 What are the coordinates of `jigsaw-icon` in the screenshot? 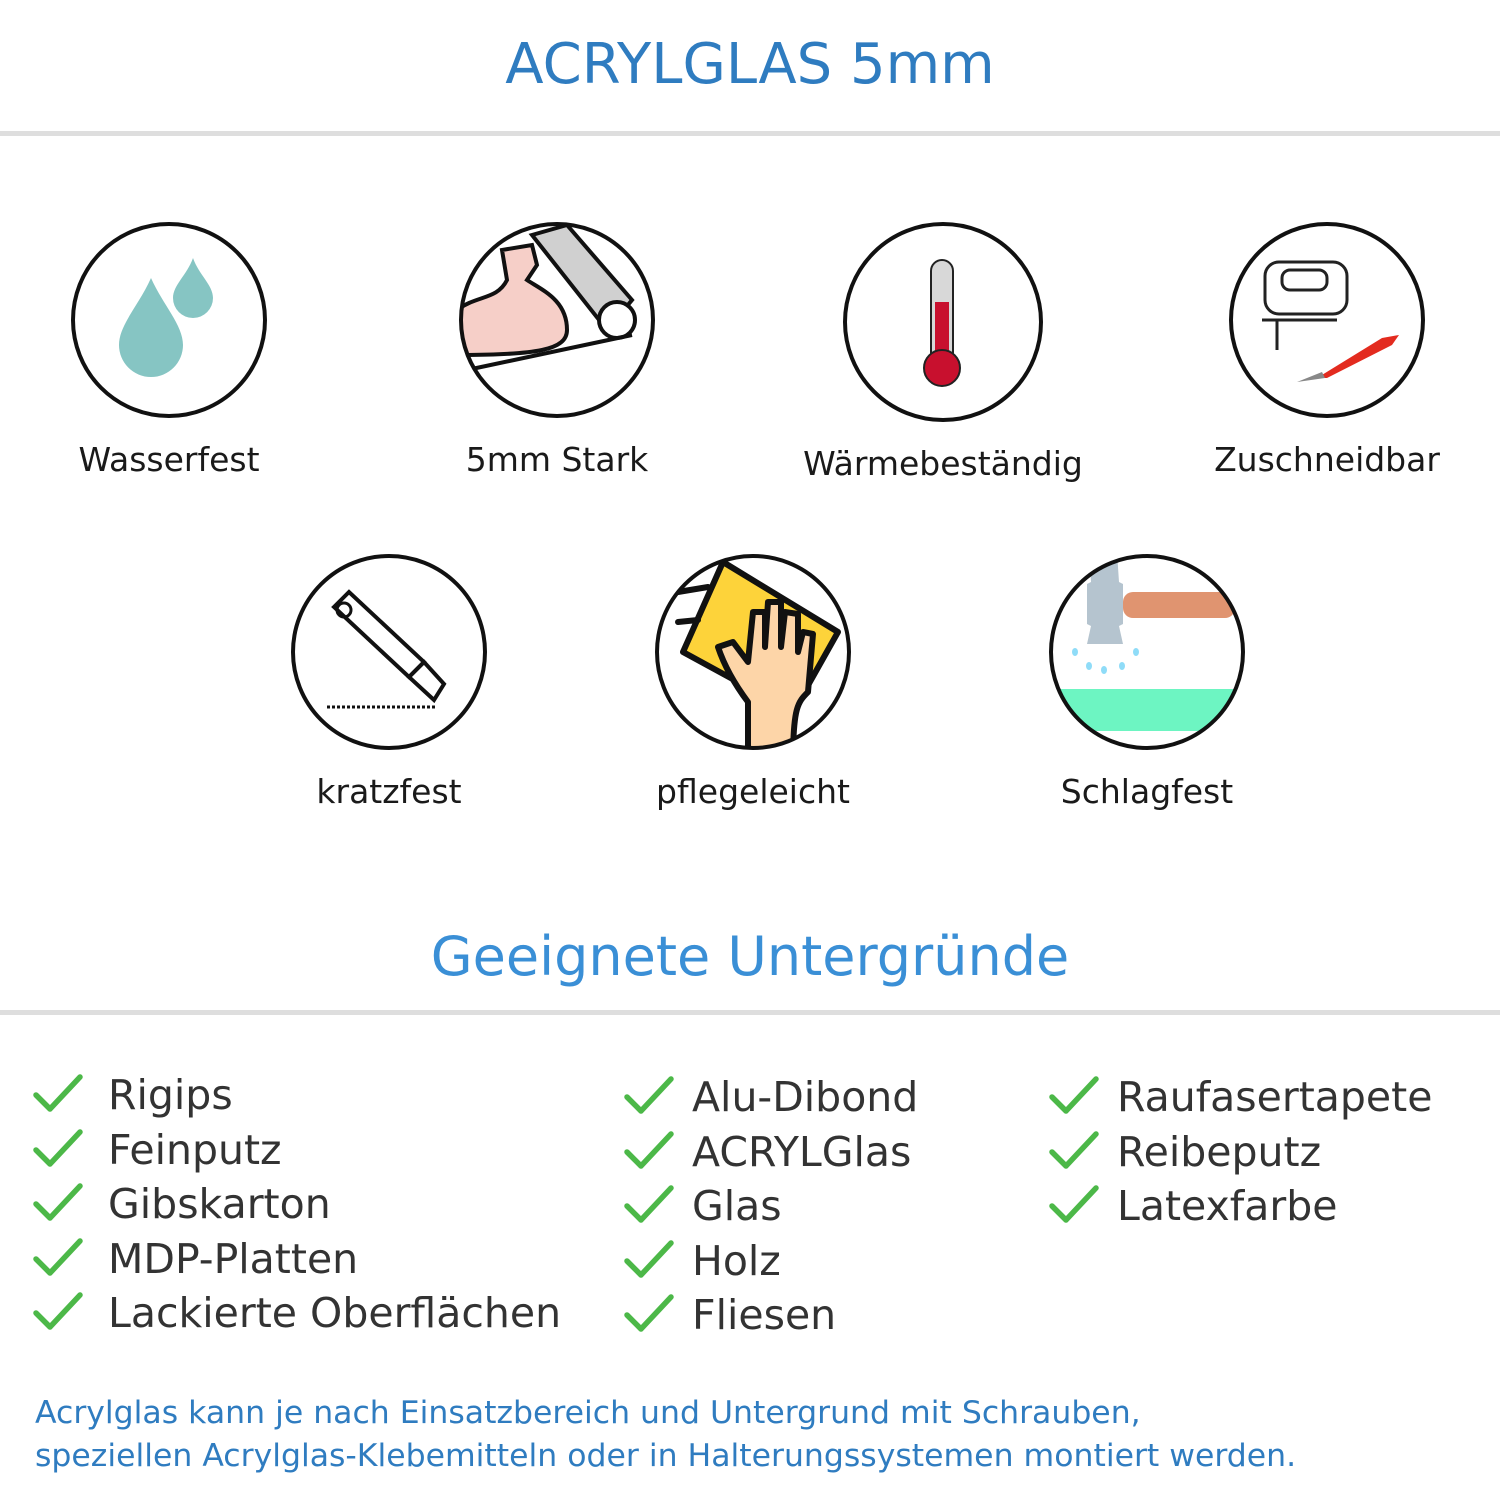 It's located at (1327, 320).